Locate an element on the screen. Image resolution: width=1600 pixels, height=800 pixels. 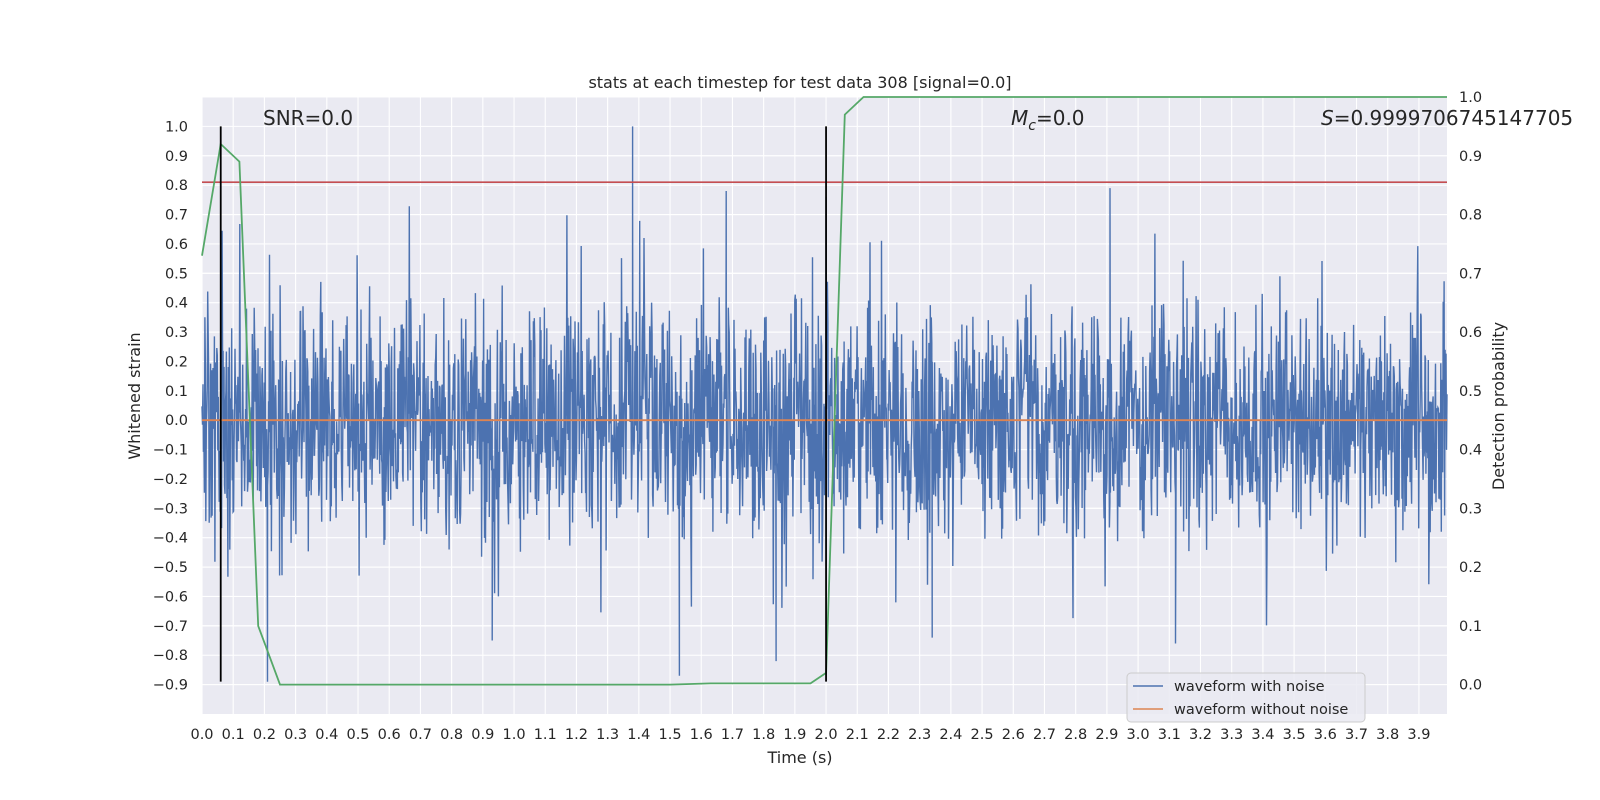
y-right-axis-ticks: 1.0 0.9 0.8 0.7 0.6 0.5 0.4 0.3 0.2 0.1 0.0 is located at coordinates (1470, 392).